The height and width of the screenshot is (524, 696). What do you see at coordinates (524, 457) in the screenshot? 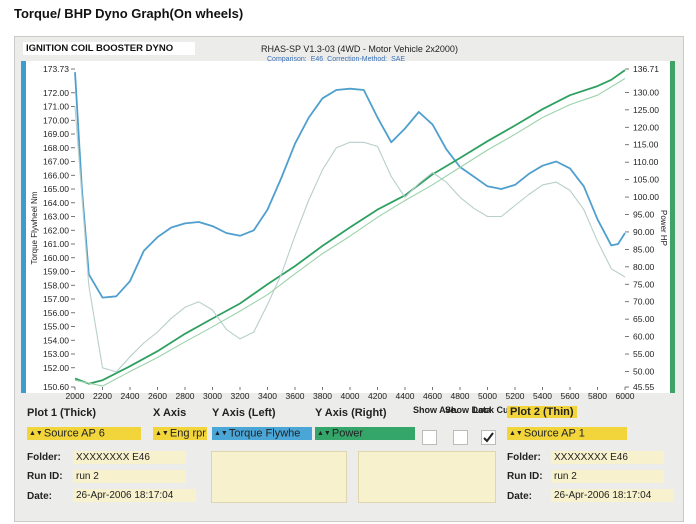
I see `right-folder-label: Folder:` at bounding box center [524, 457].